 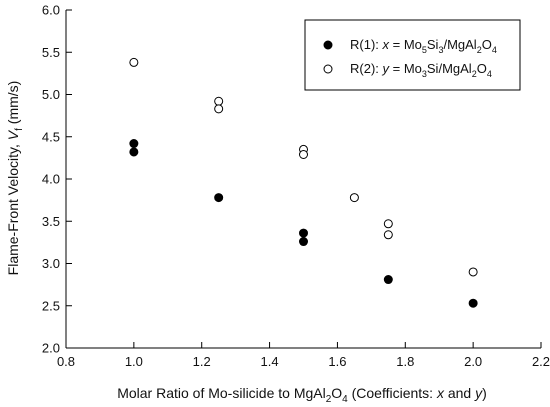 What do you see at coordinates (66, 361) in the screenshot?
I see `x-tick-label: 0.8` at bounding box center [66, 361].